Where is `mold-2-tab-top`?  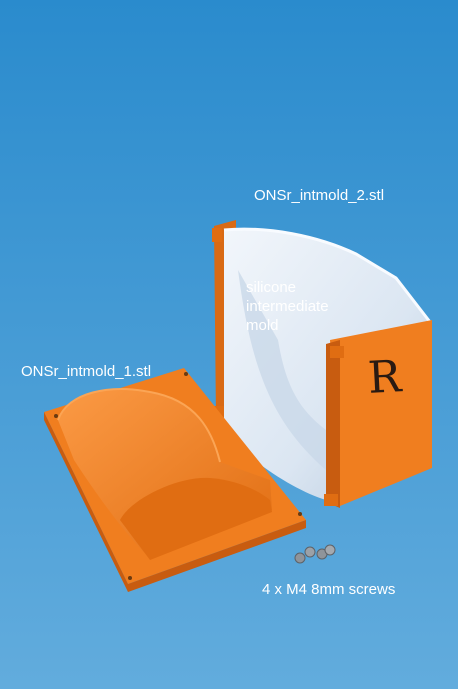
mold-2-tab-top is located at coordinates (337, 352).